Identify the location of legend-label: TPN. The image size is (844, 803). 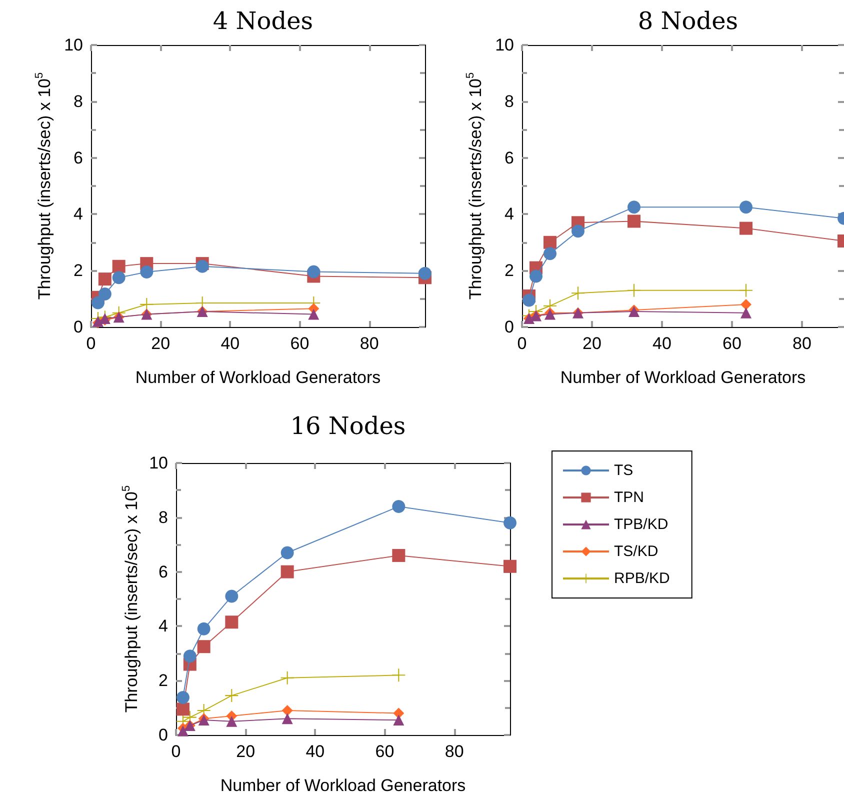
(629, 497).